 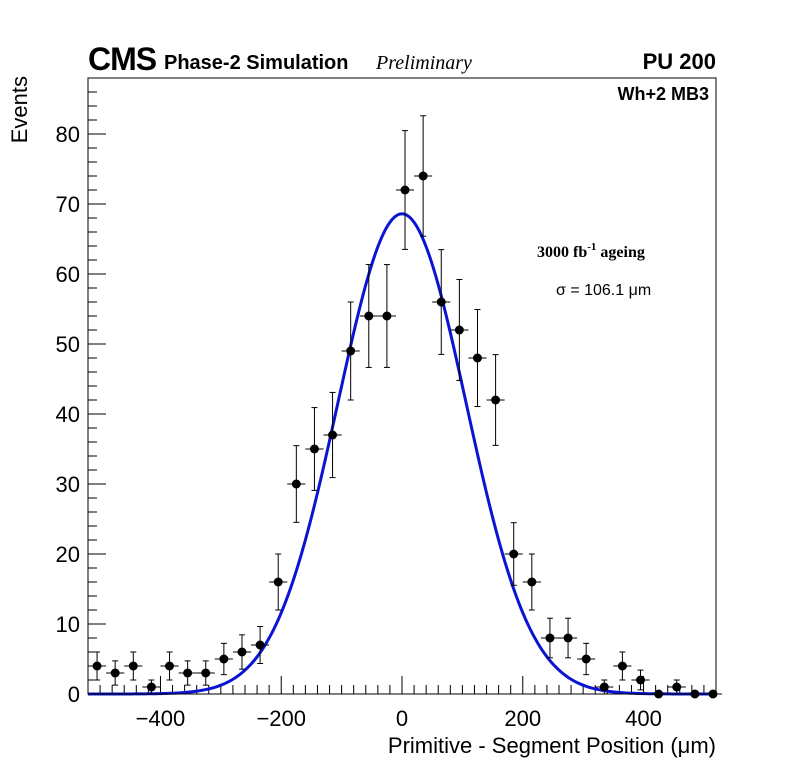 What do you see at coordinates (562, 252) in the screenshot?
I see `ageing-main: 3000 fb` at bounding box center [562, 252].